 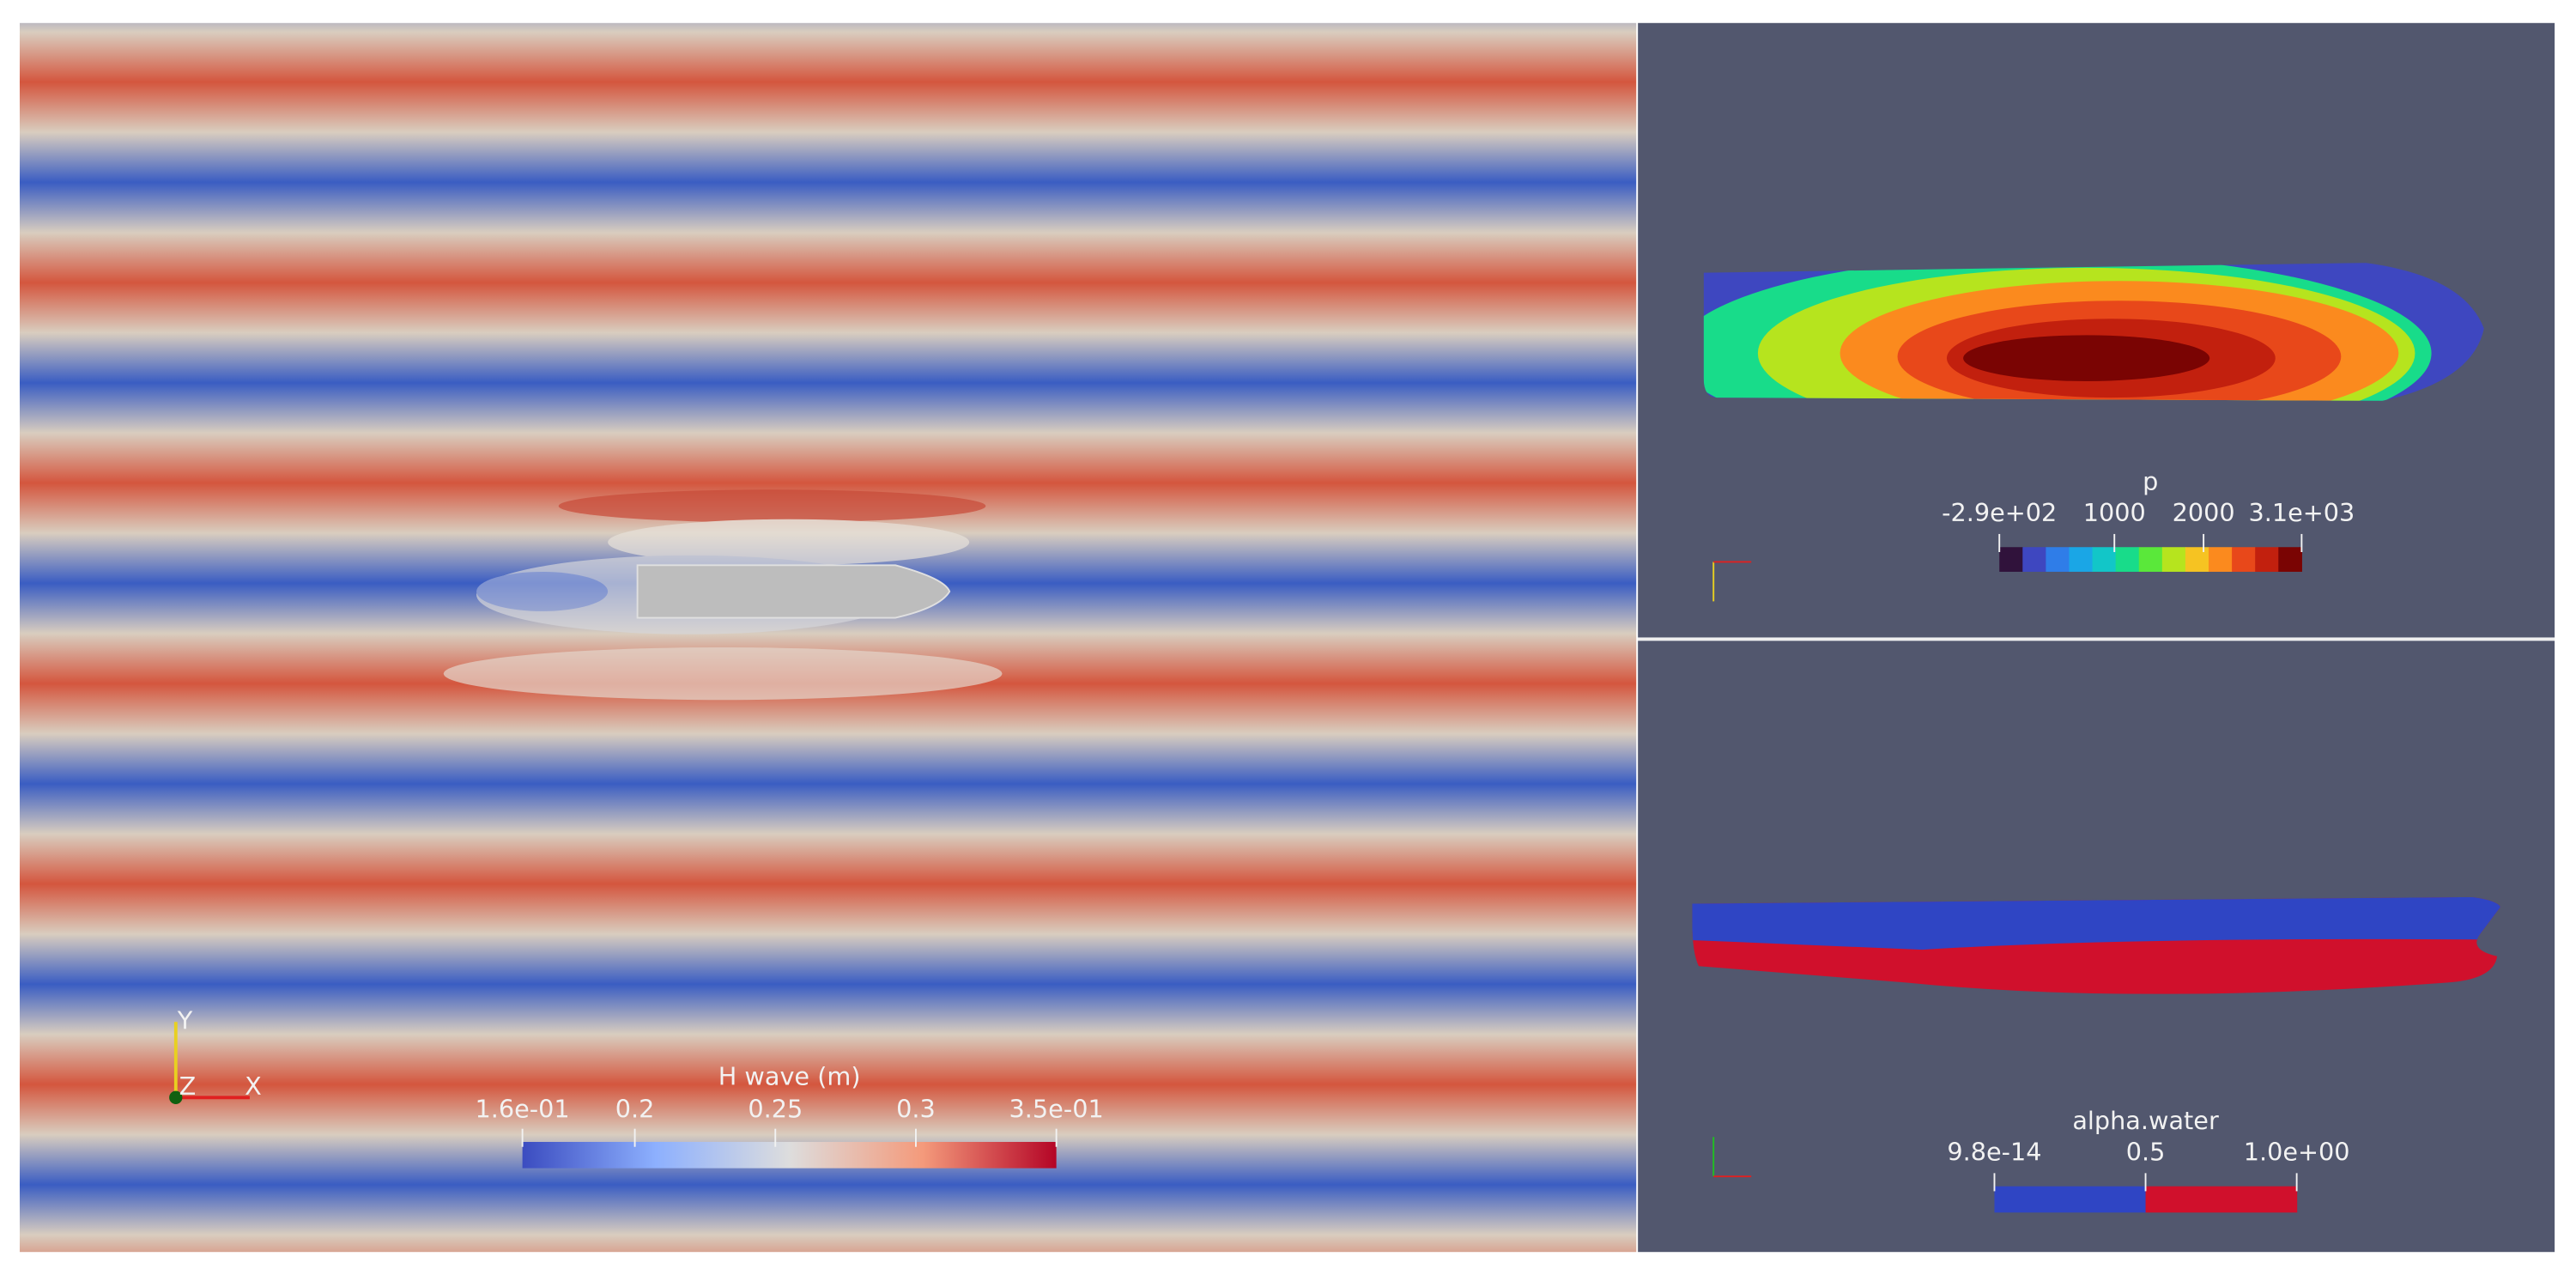 I want to click on colorbar-tick-label: 9.8e-14, so click(x=1994, y=1151).